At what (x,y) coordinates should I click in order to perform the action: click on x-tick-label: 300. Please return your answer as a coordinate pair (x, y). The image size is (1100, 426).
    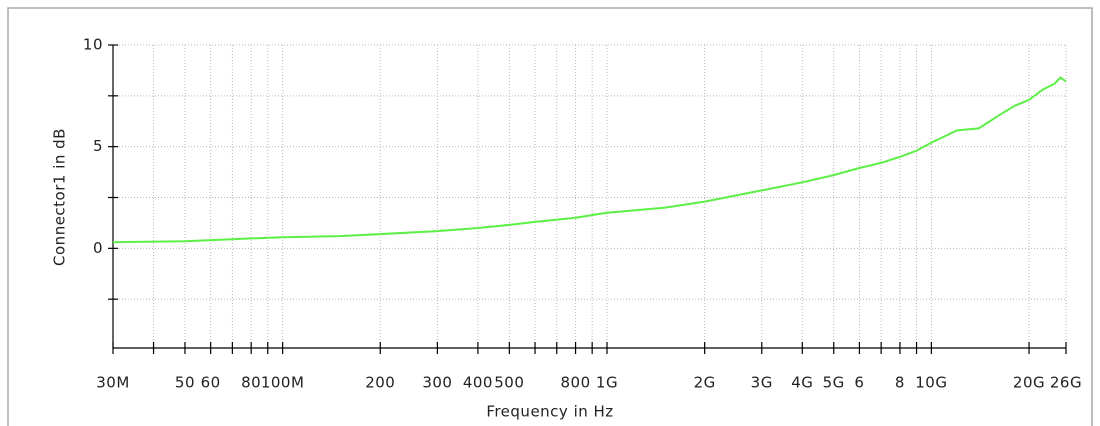
    Looking at the image, I should click on (437, 383).